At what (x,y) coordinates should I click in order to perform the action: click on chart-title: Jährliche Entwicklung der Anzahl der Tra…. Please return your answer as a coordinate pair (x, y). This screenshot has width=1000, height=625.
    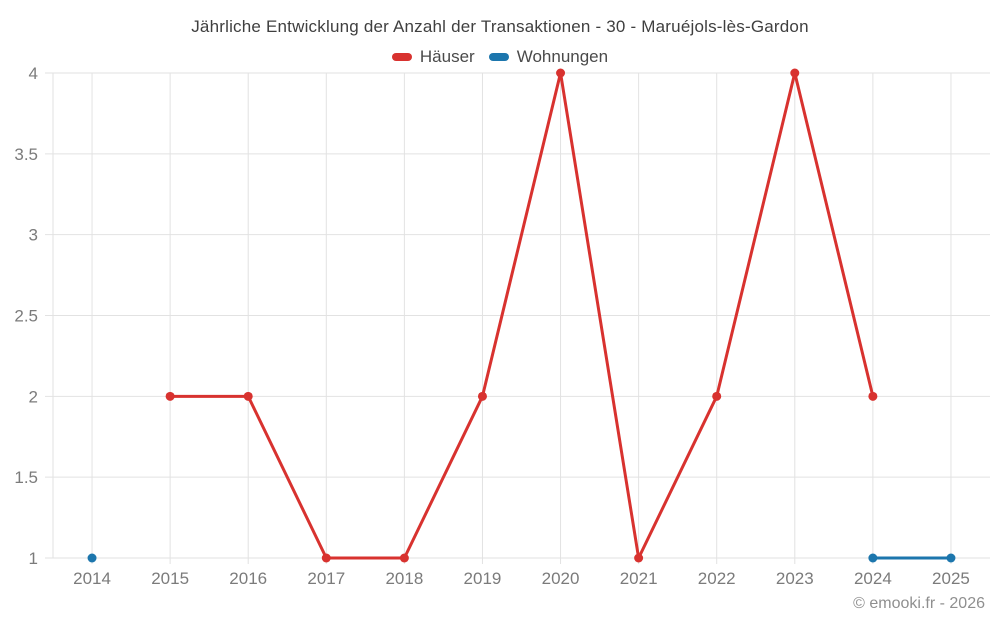
    Looking at the image, I should click on (500, 26).